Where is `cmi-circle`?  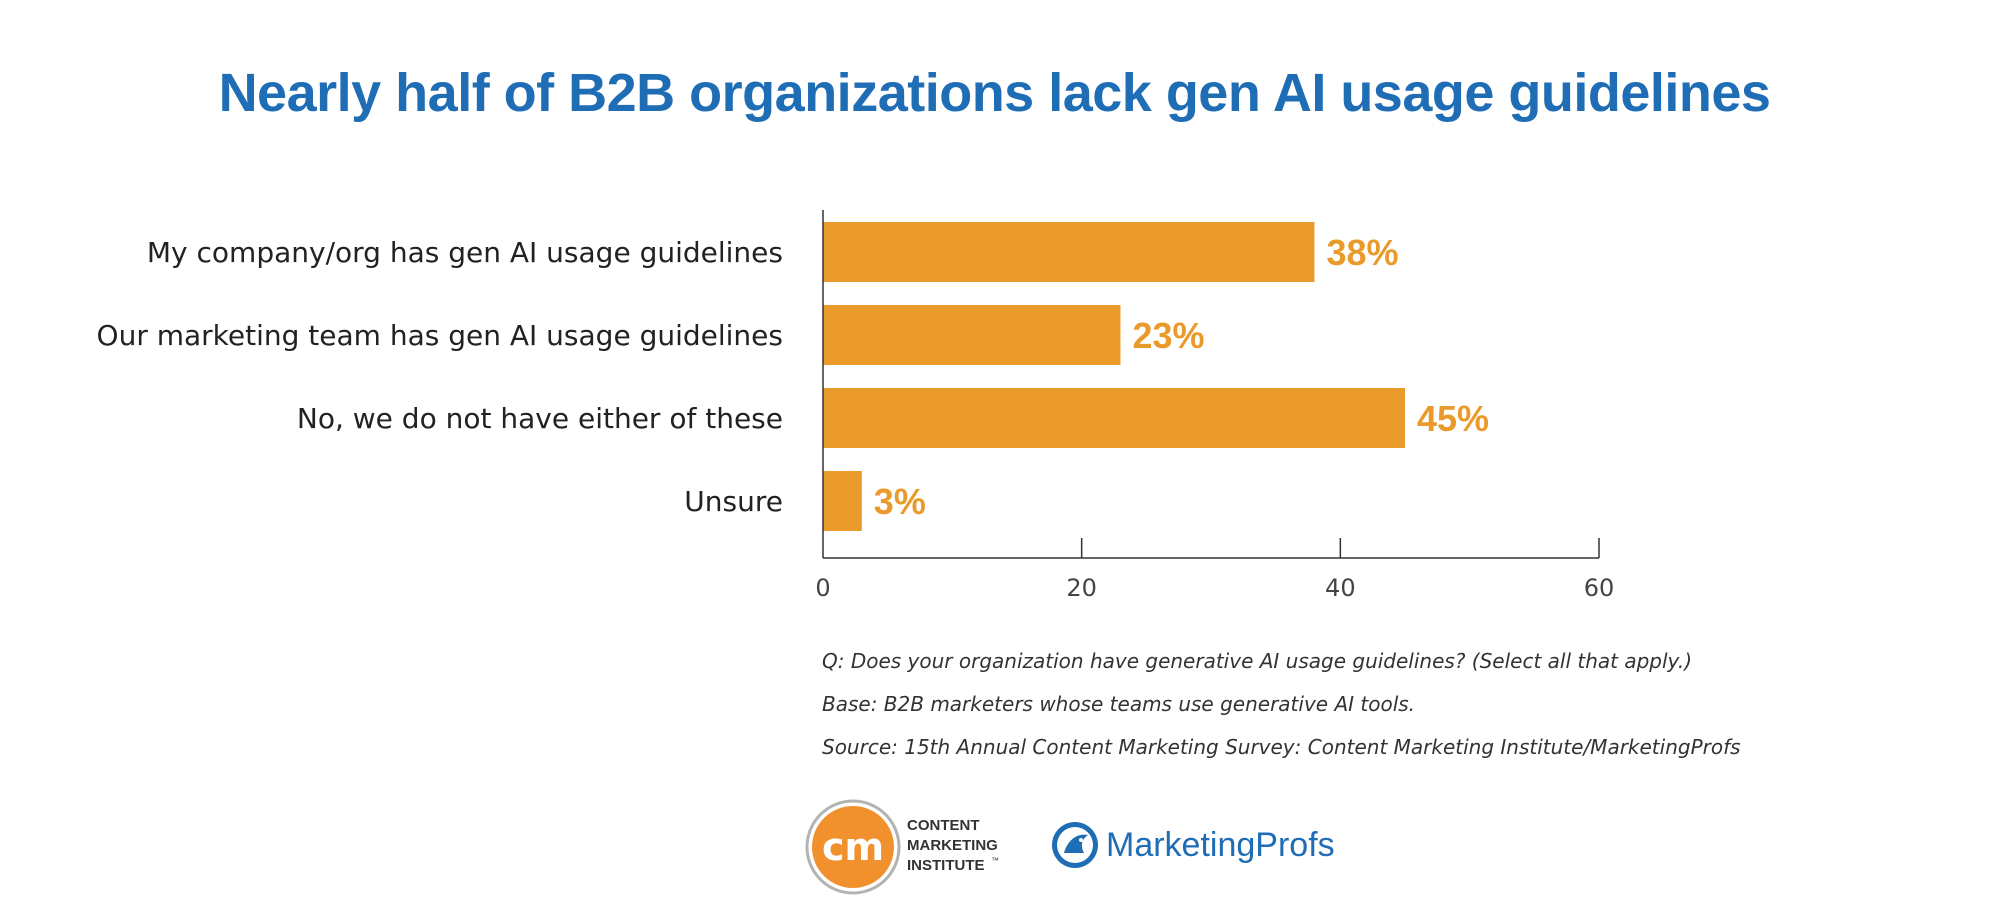 cmi-circle is located at coordinates (853, 847).